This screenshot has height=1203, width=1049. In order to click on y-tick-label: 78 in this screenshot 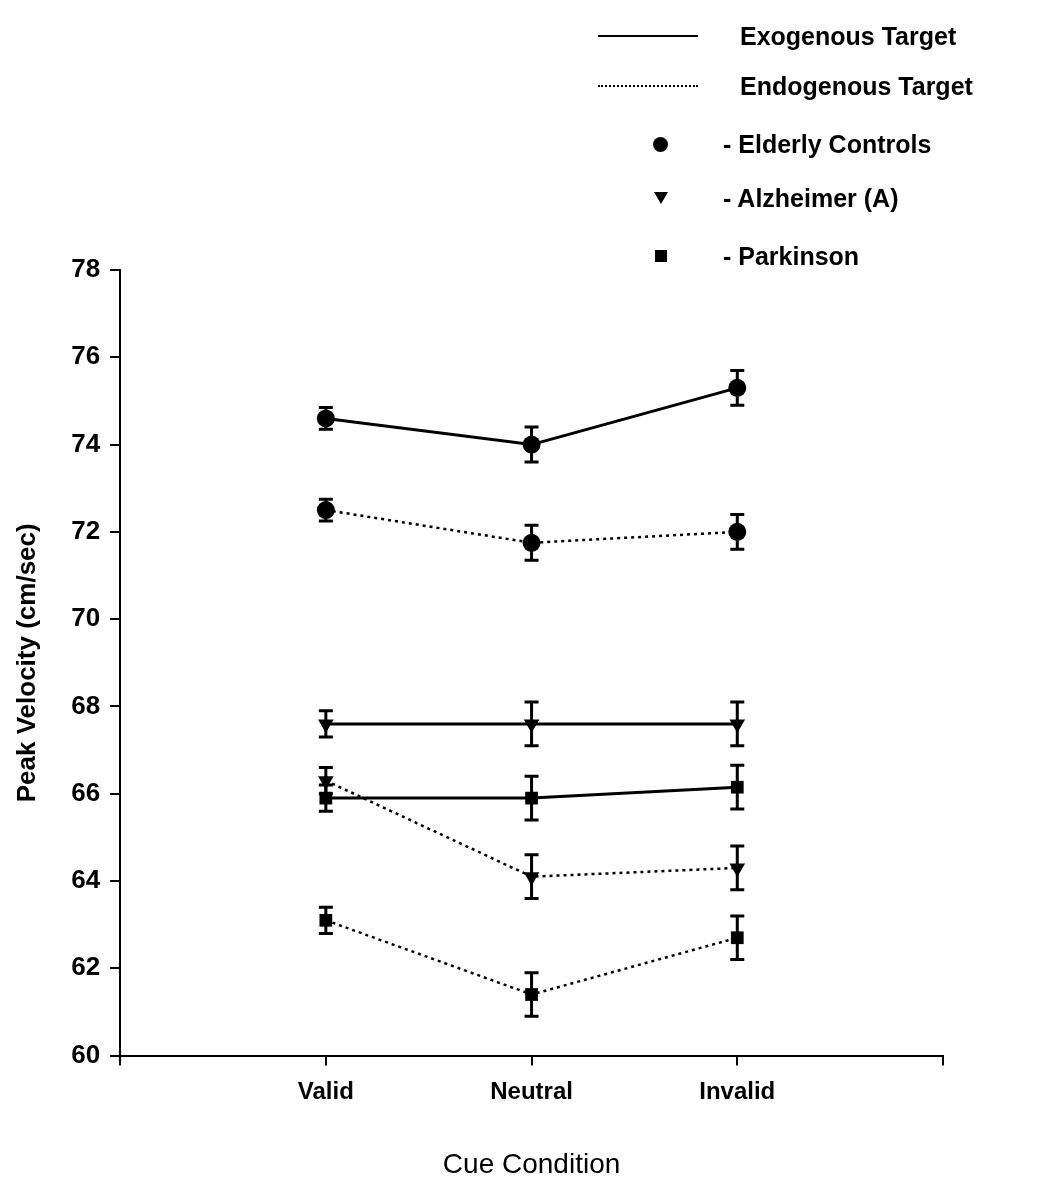, I will do `click(86, 268)`.